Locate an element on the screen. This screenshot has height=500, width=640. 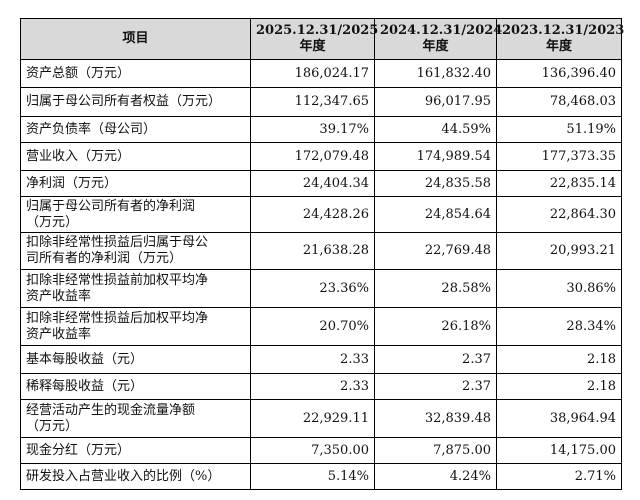
row-value: 161,832.40 is located at coordinates (435, 73).